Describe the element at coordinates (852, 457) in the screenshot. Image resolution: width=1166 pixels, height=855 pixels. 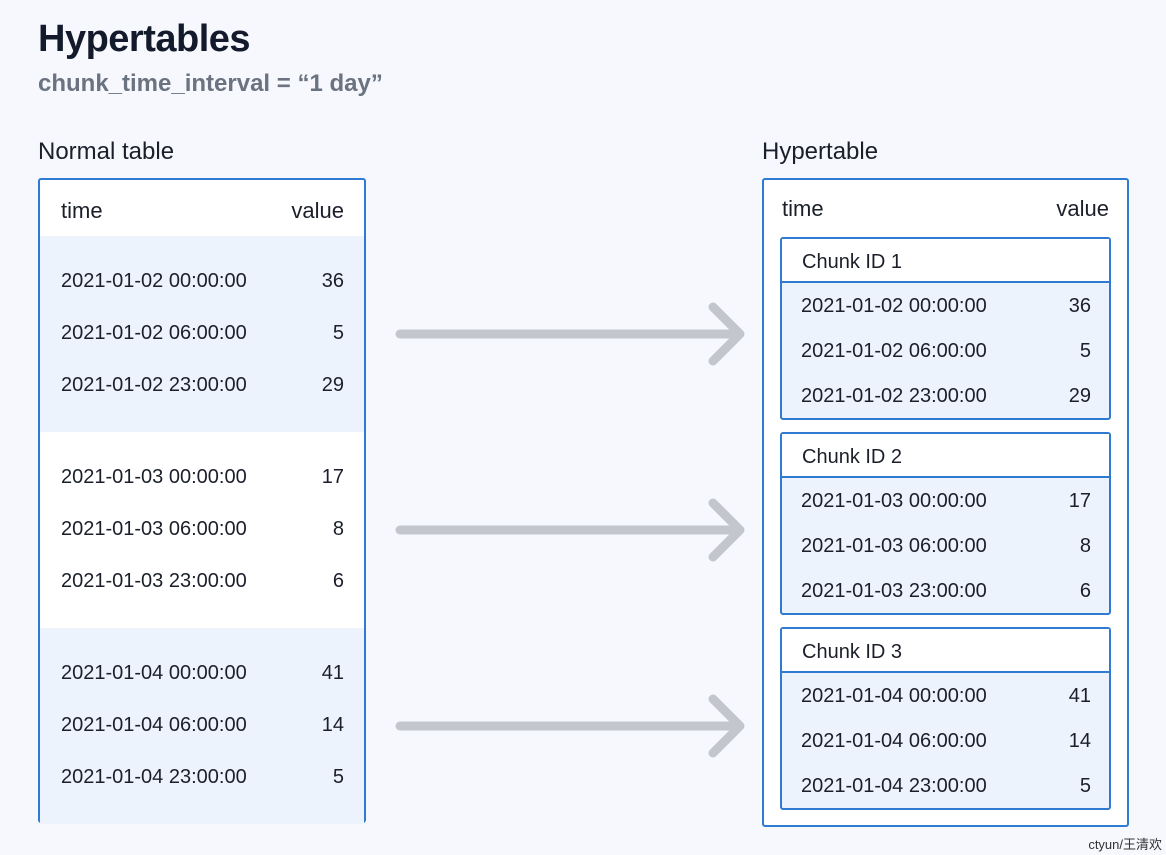
I see `chunk-name: Chunk ID 2` at that location.